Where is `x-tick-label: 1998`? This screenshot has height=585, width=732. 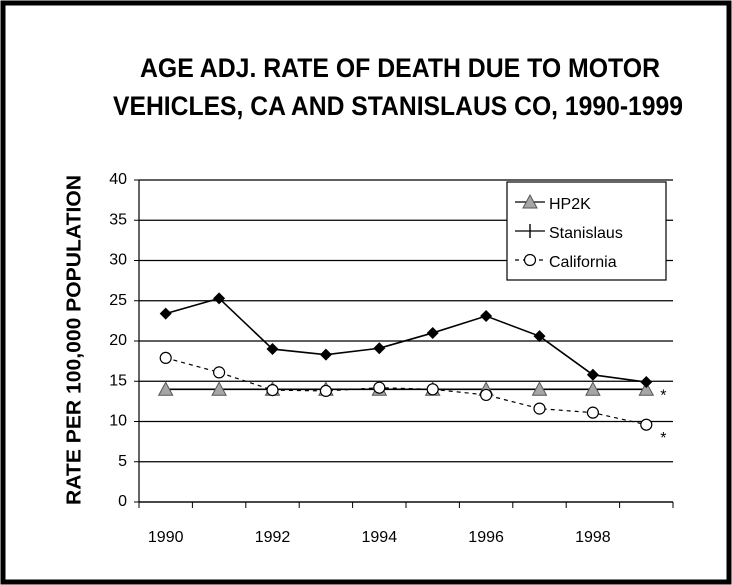
x-tick-label: 1998 is located at coordinates (593, 537).